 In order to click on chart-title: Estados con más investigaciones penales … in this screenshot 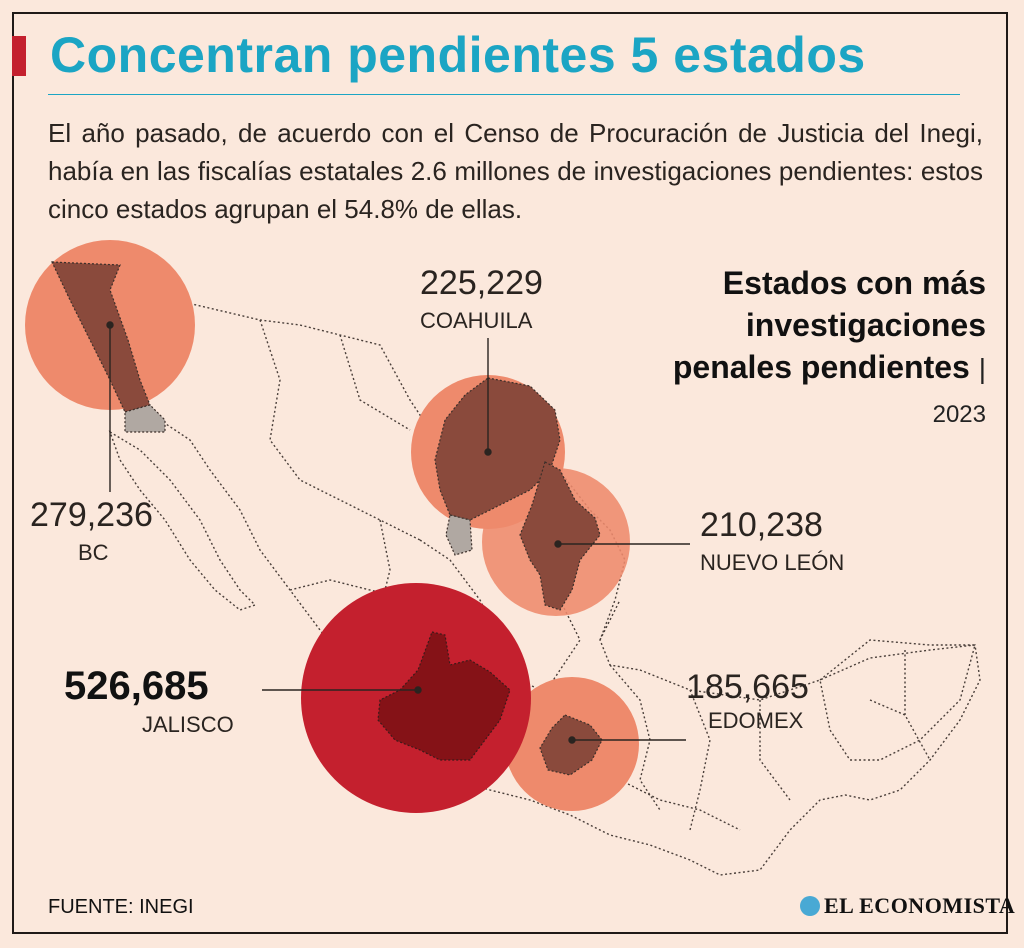, I will do `click(826, 349)`.